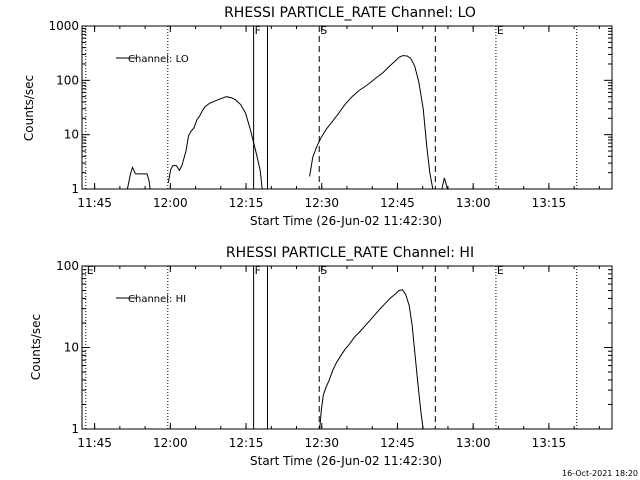  I want to click on y-tick-label-lo: 10, so click(71, 135).